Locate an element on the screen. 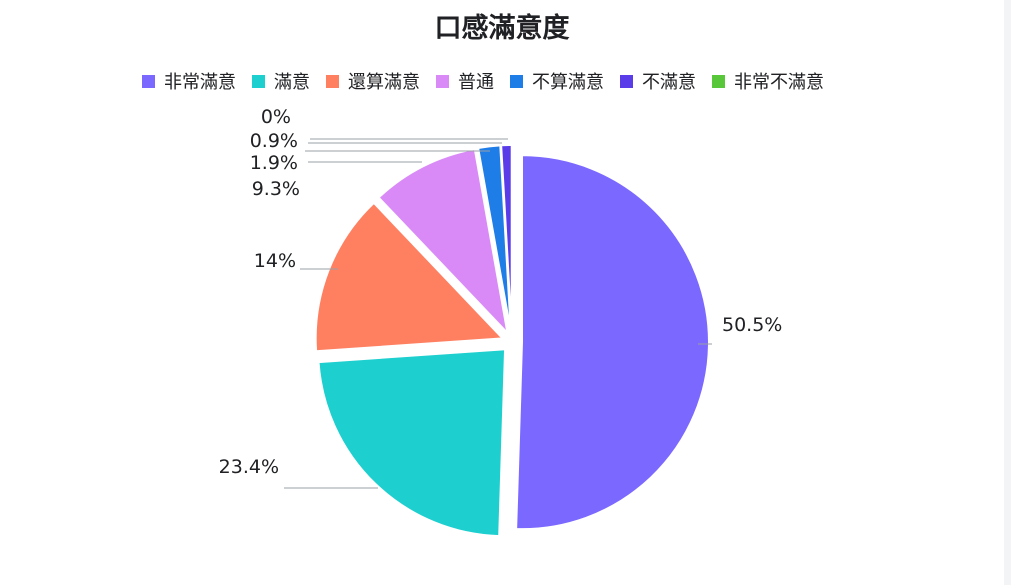  legend-label: 非常滿意 is located at coordinates (200, 82).